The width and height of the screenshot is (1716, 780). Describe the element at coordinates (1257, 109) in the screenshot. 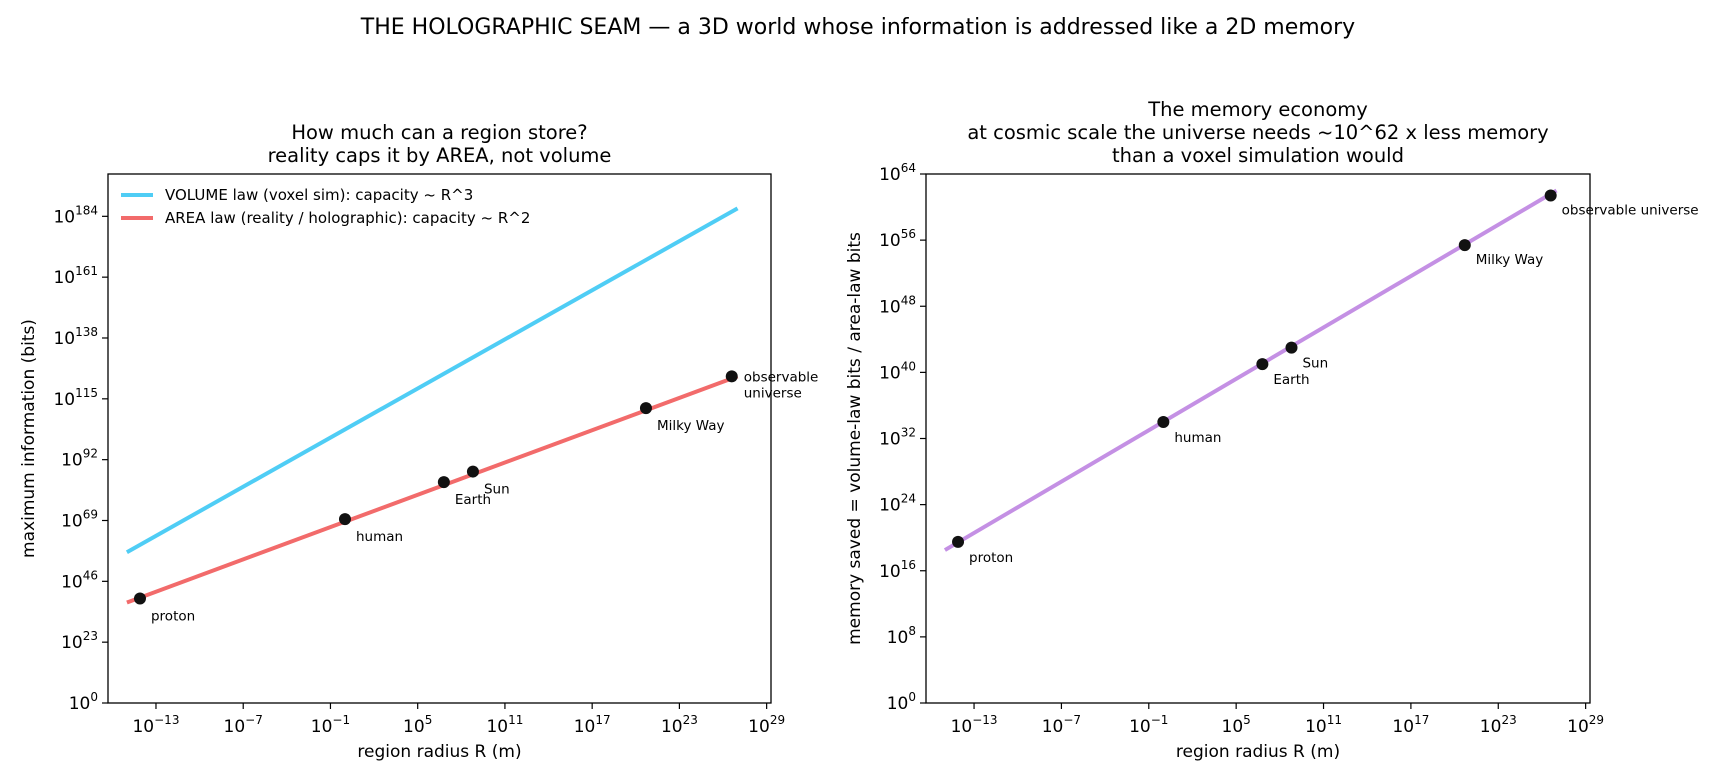

I see `chart-title-line: The memory economy` at that location.